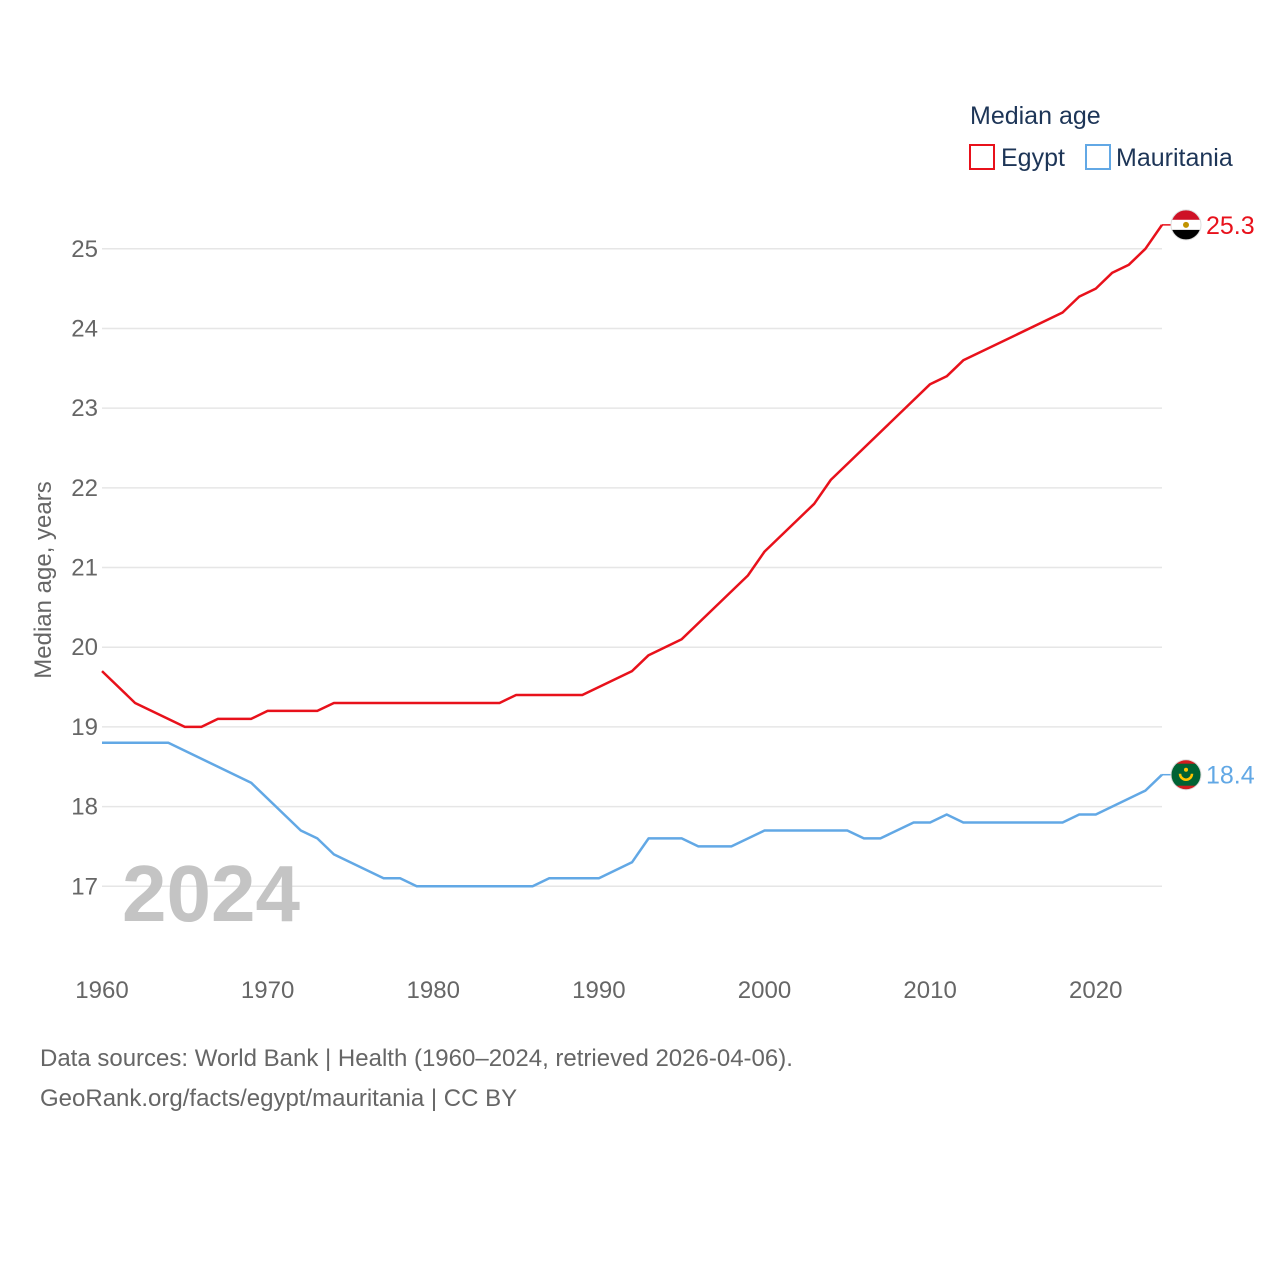  Describe the element at coordinates (1095, 990) in the screenshot. I see `x-tick-label: 2020` at that location.